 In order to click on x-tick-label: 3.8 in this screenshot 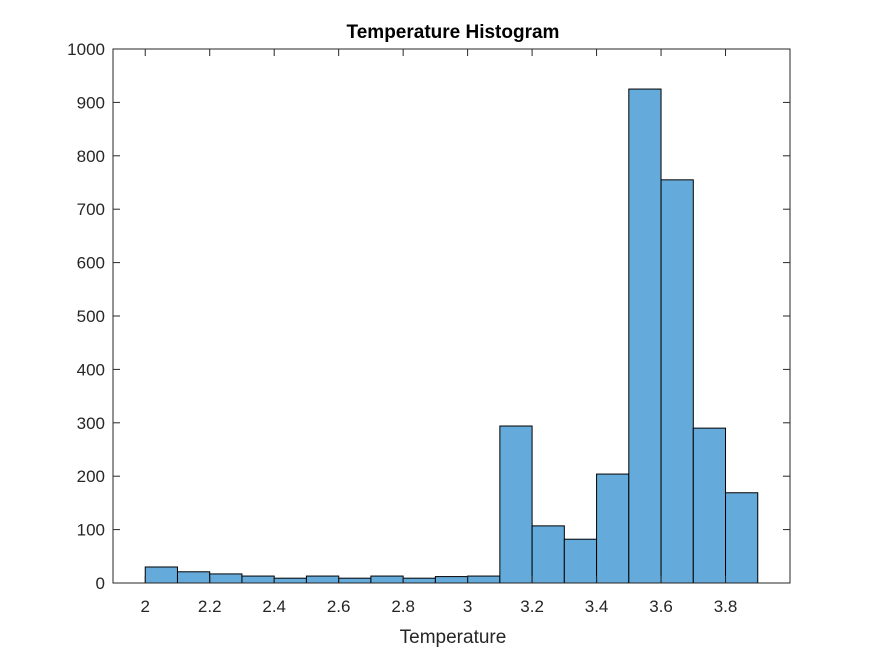, I will do `click(726, 606)`.